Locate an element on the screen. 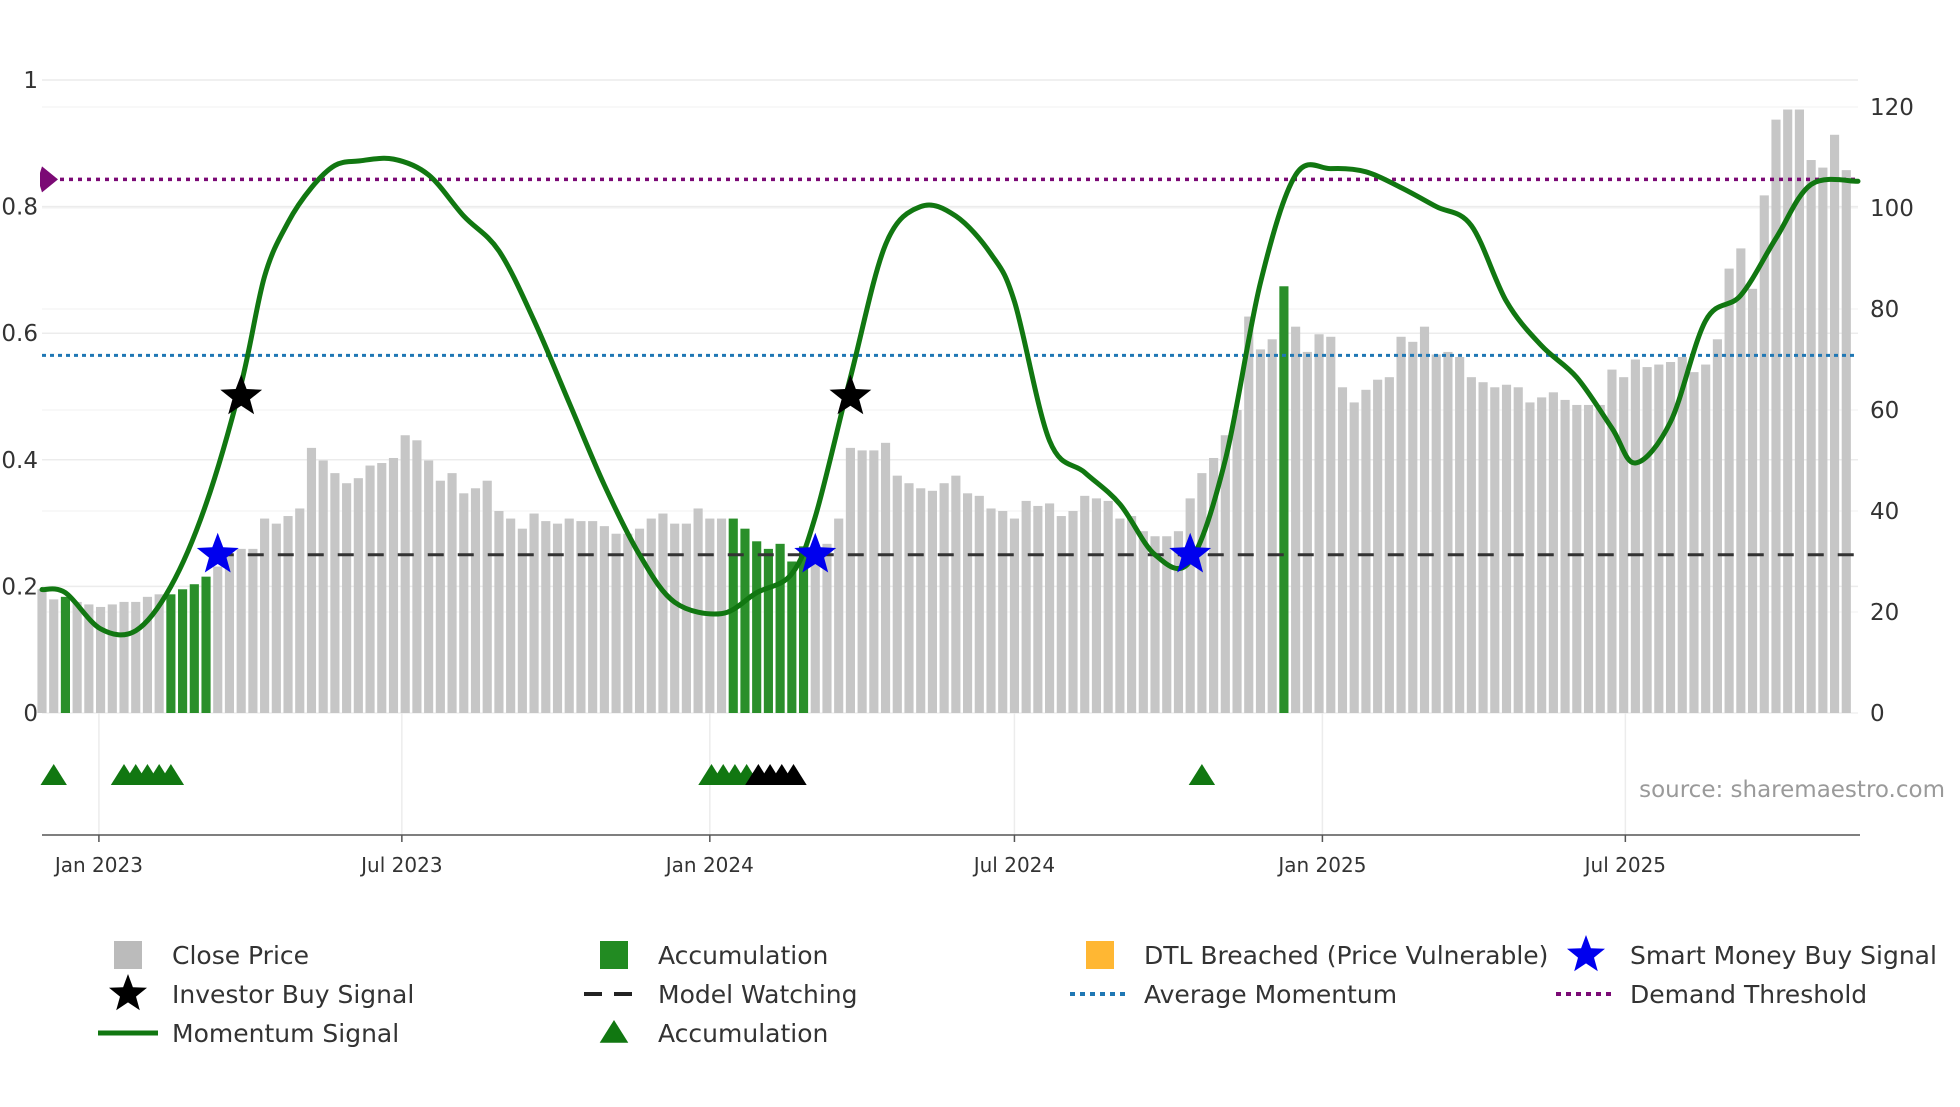 This screenshot has height=1107, width=1960. right-tick-label: 20 is located at coordinates (1884, 613).